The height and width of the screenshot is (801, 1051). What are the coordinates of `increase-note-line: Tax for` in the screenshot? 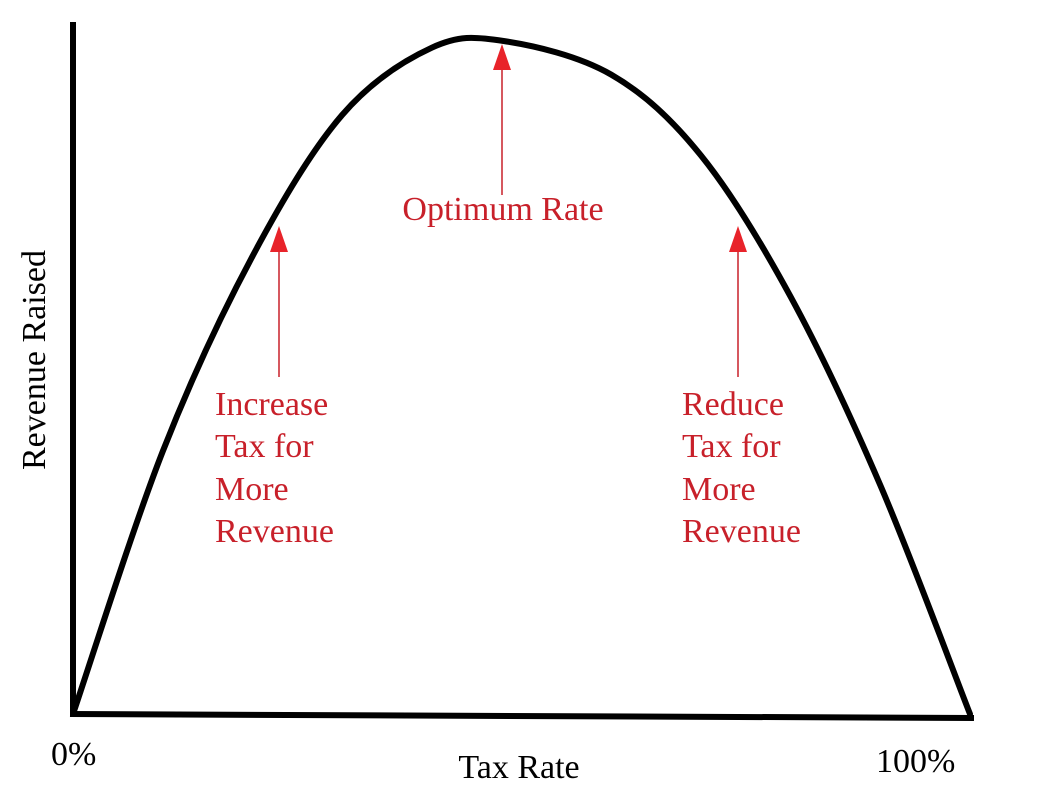 It's located at (264, 446).